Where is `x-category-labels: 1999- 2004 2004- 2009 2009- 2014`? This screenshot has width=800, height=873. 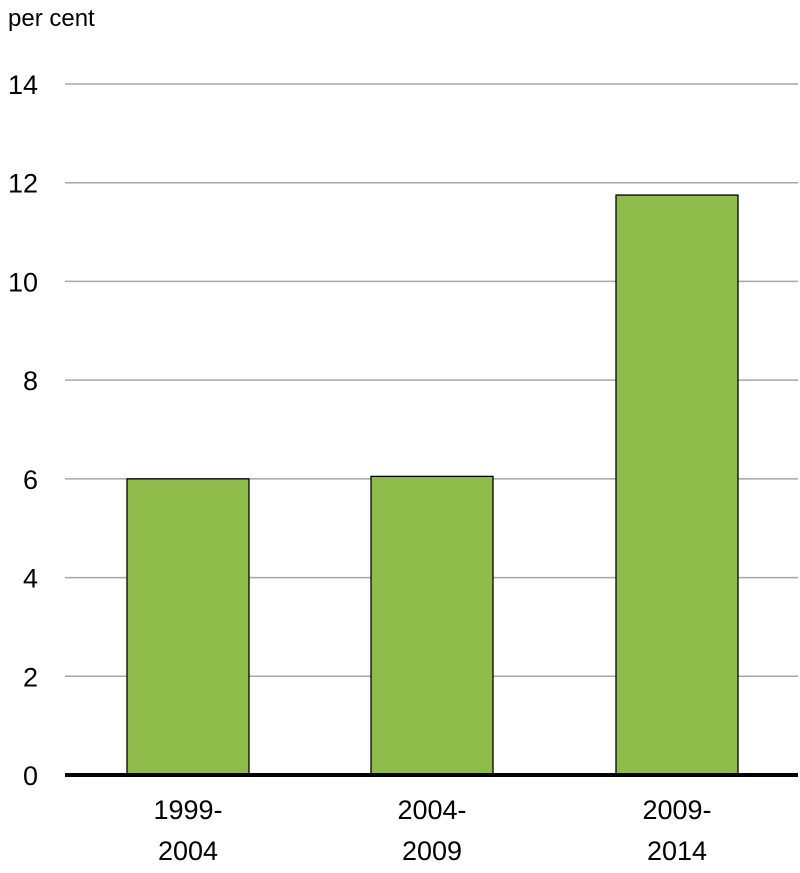 x-category-labels: 1999- 2004 2004- 2009 2009- 2014 is located at coordinates (432, 830).